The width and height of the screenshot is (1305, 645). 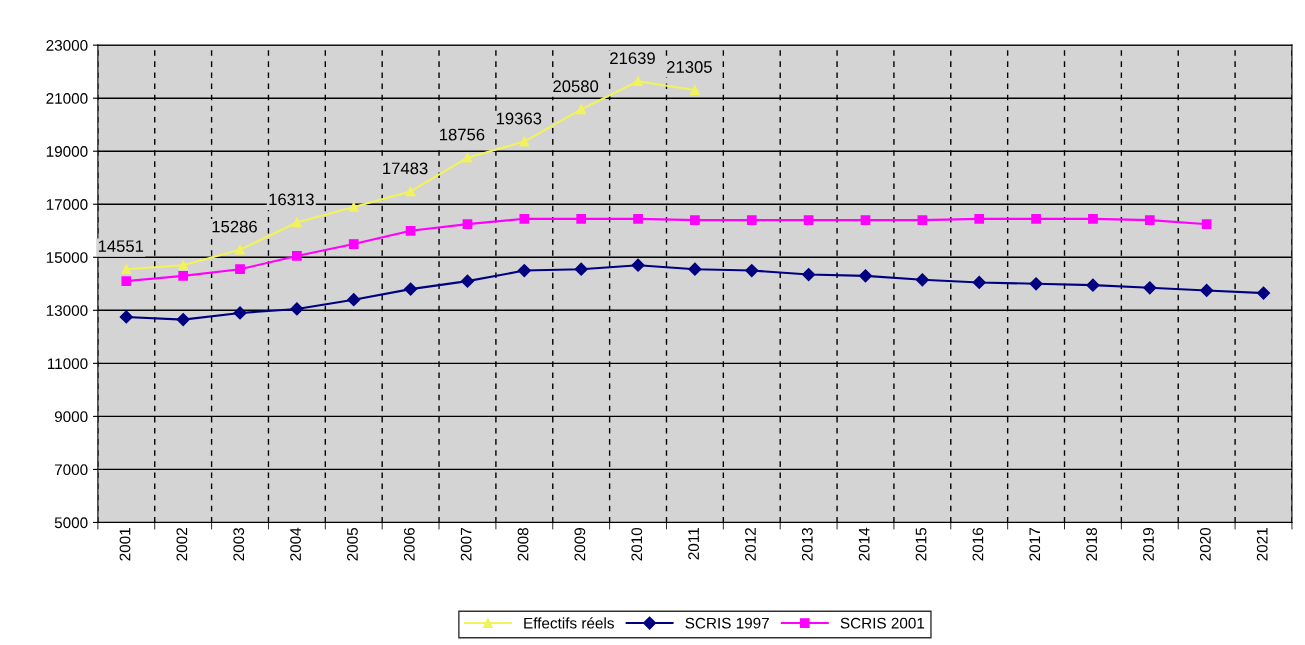 What do you see at coordinates (632, 58) in the screenshot?
I see `data-label: 21639` at bounding box center [632, 58].